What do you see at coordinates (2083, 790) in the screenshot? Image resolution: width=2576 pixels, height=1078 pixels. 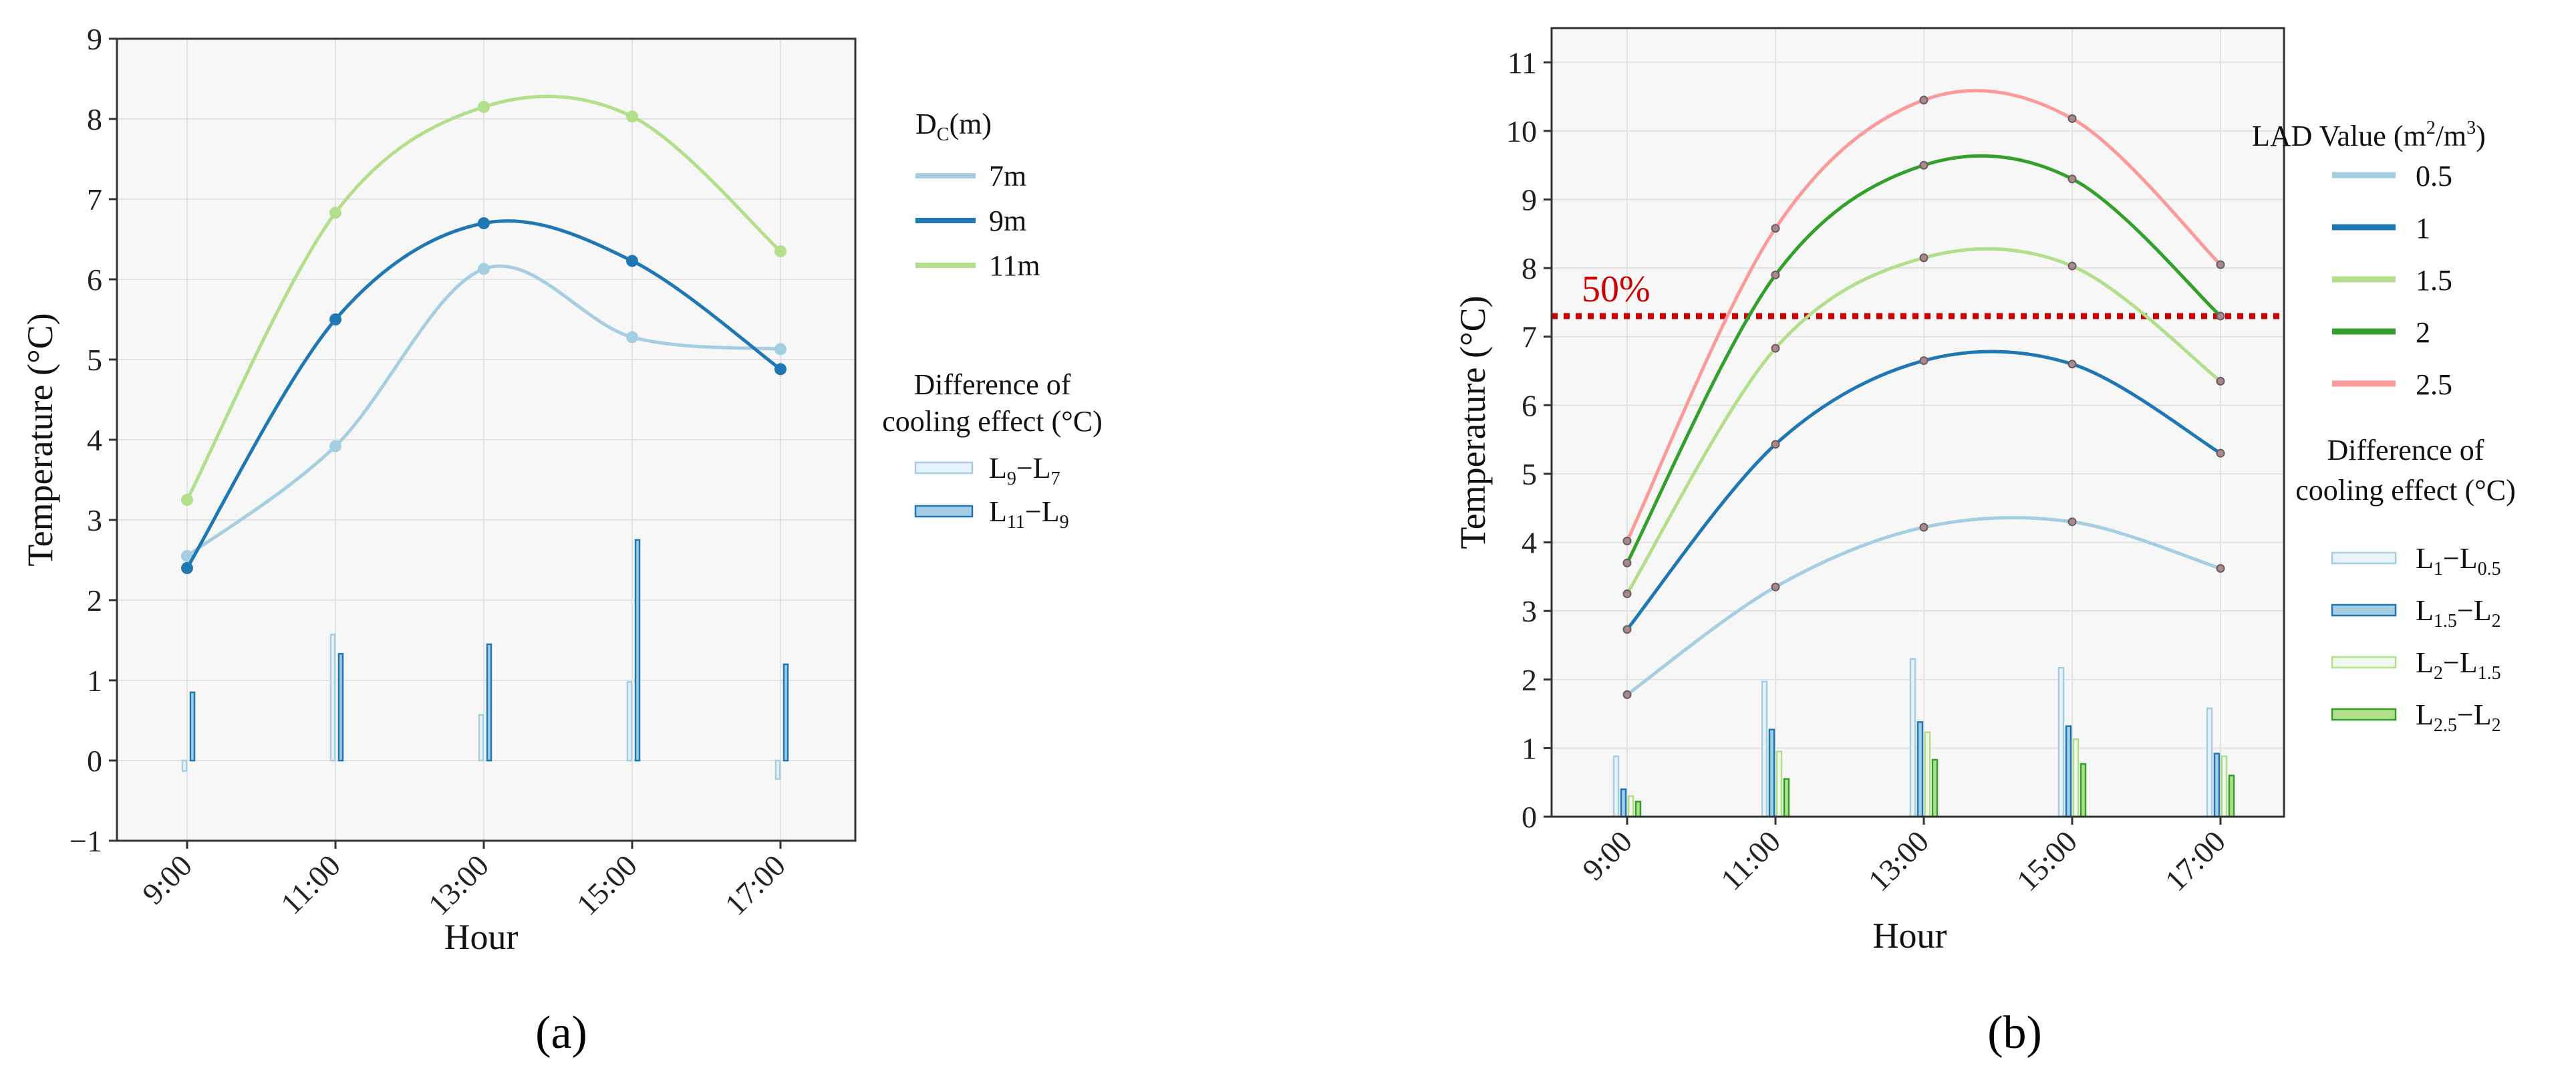 I see `bar-4-15:00` at bounding box center [2083, 790].